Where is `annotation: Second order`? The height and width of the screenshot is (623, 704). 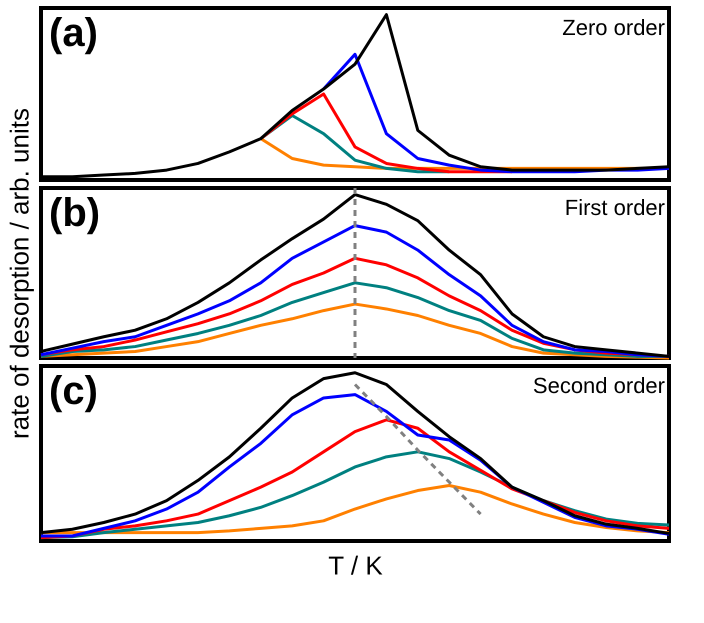
annotation: Second order is located at coordinates (598, 385).